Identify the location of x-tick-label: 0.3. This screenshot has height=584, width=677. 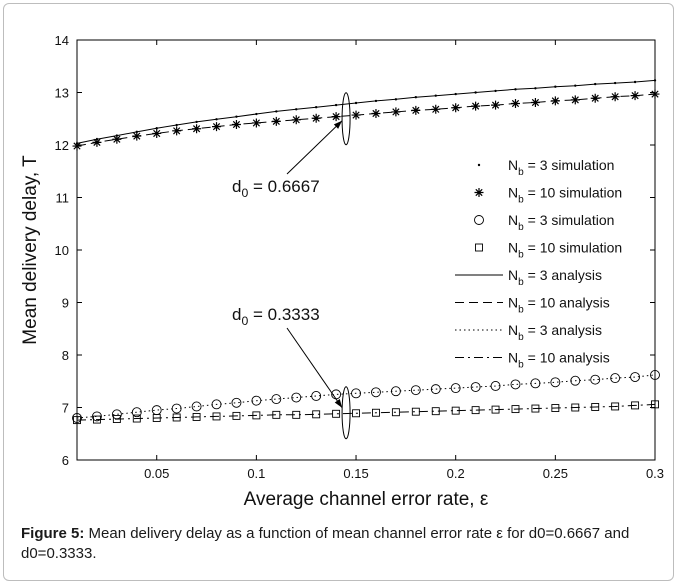
(655, 473).